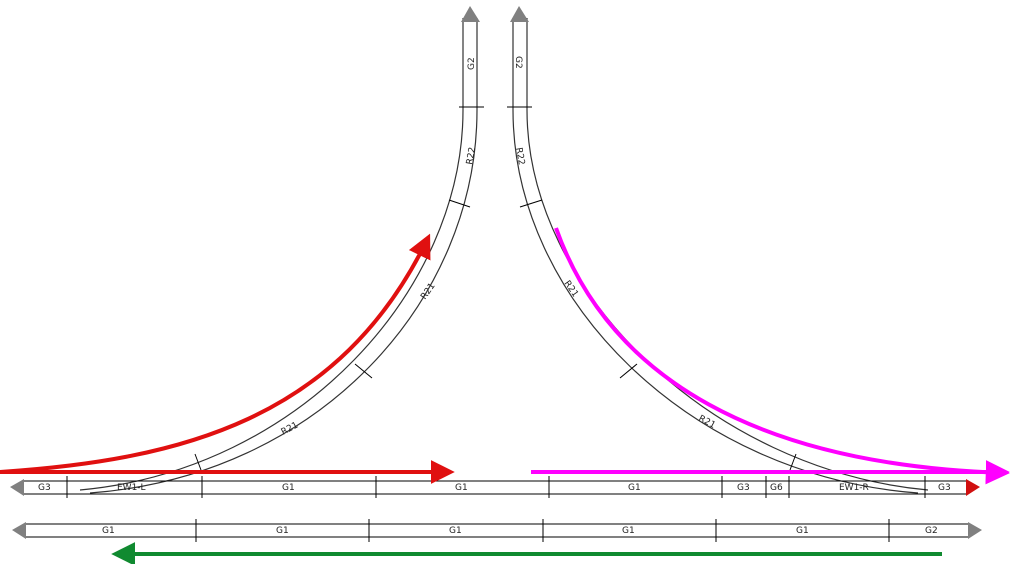 This screenshot has width=1011, height=564. I want to click on upper-seg-0: G3, so click(44, 488).